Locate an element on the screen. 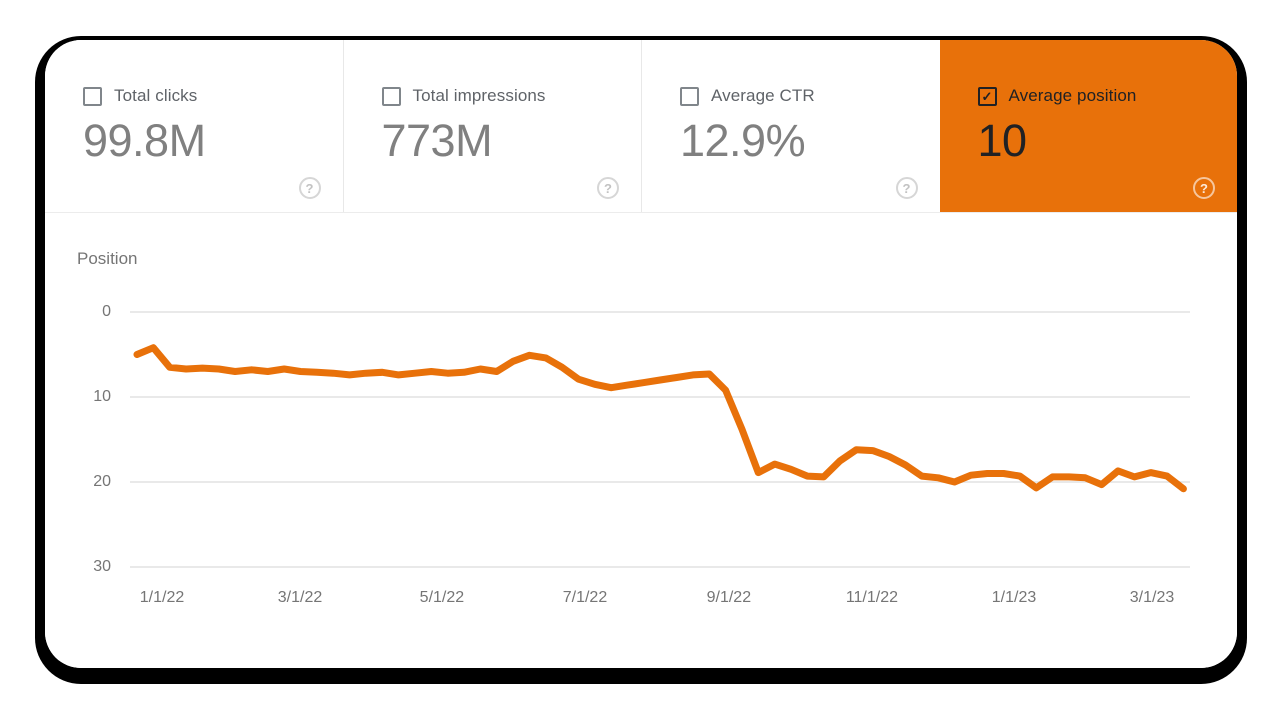 This screenshot has height=720, width=1280. metric-header: Total impressions is located at coordinates (499, 96).